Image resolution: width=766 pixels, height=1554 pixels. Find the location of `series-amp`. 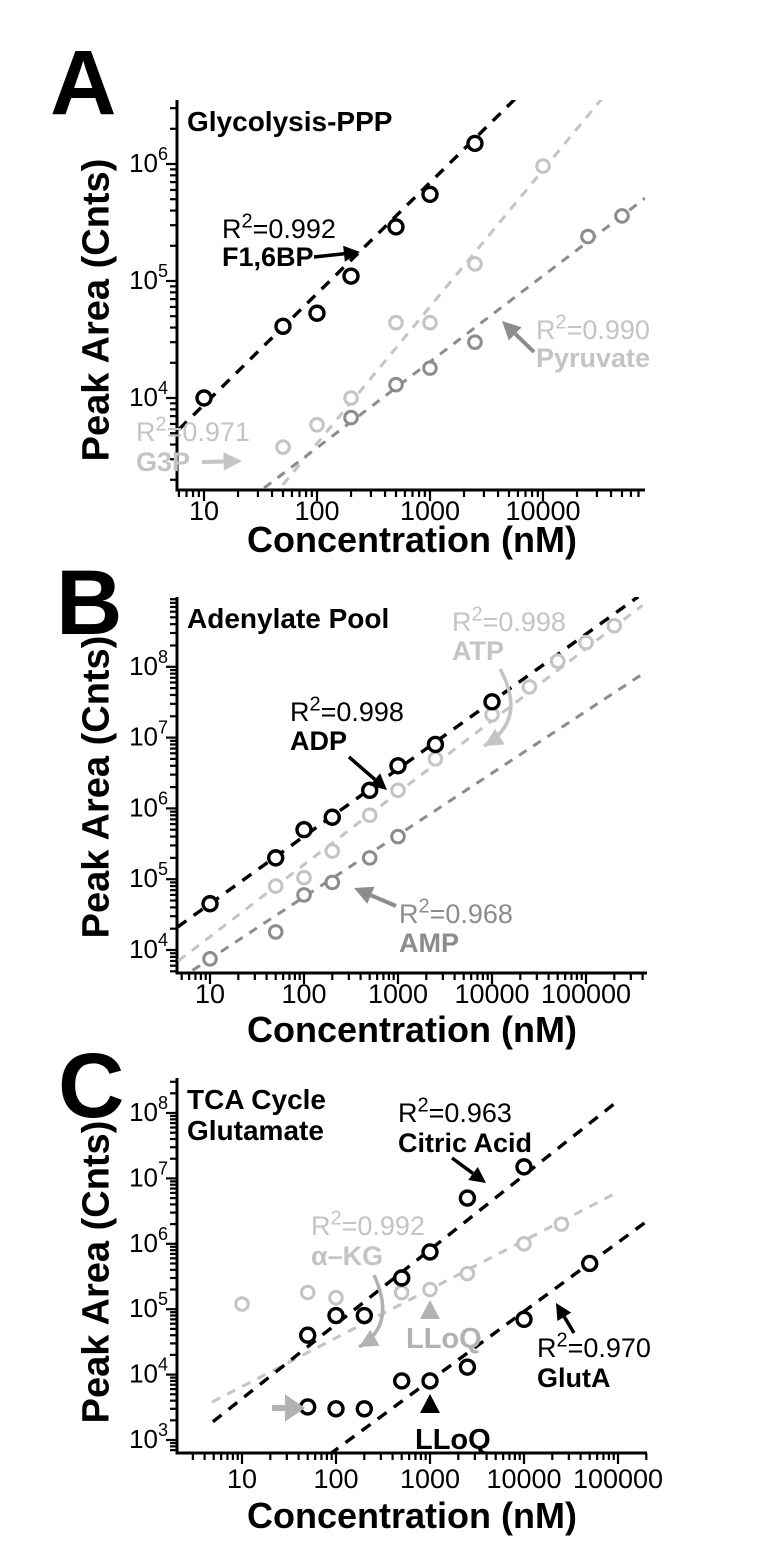

series-amp is located at coordinates (416, 821).